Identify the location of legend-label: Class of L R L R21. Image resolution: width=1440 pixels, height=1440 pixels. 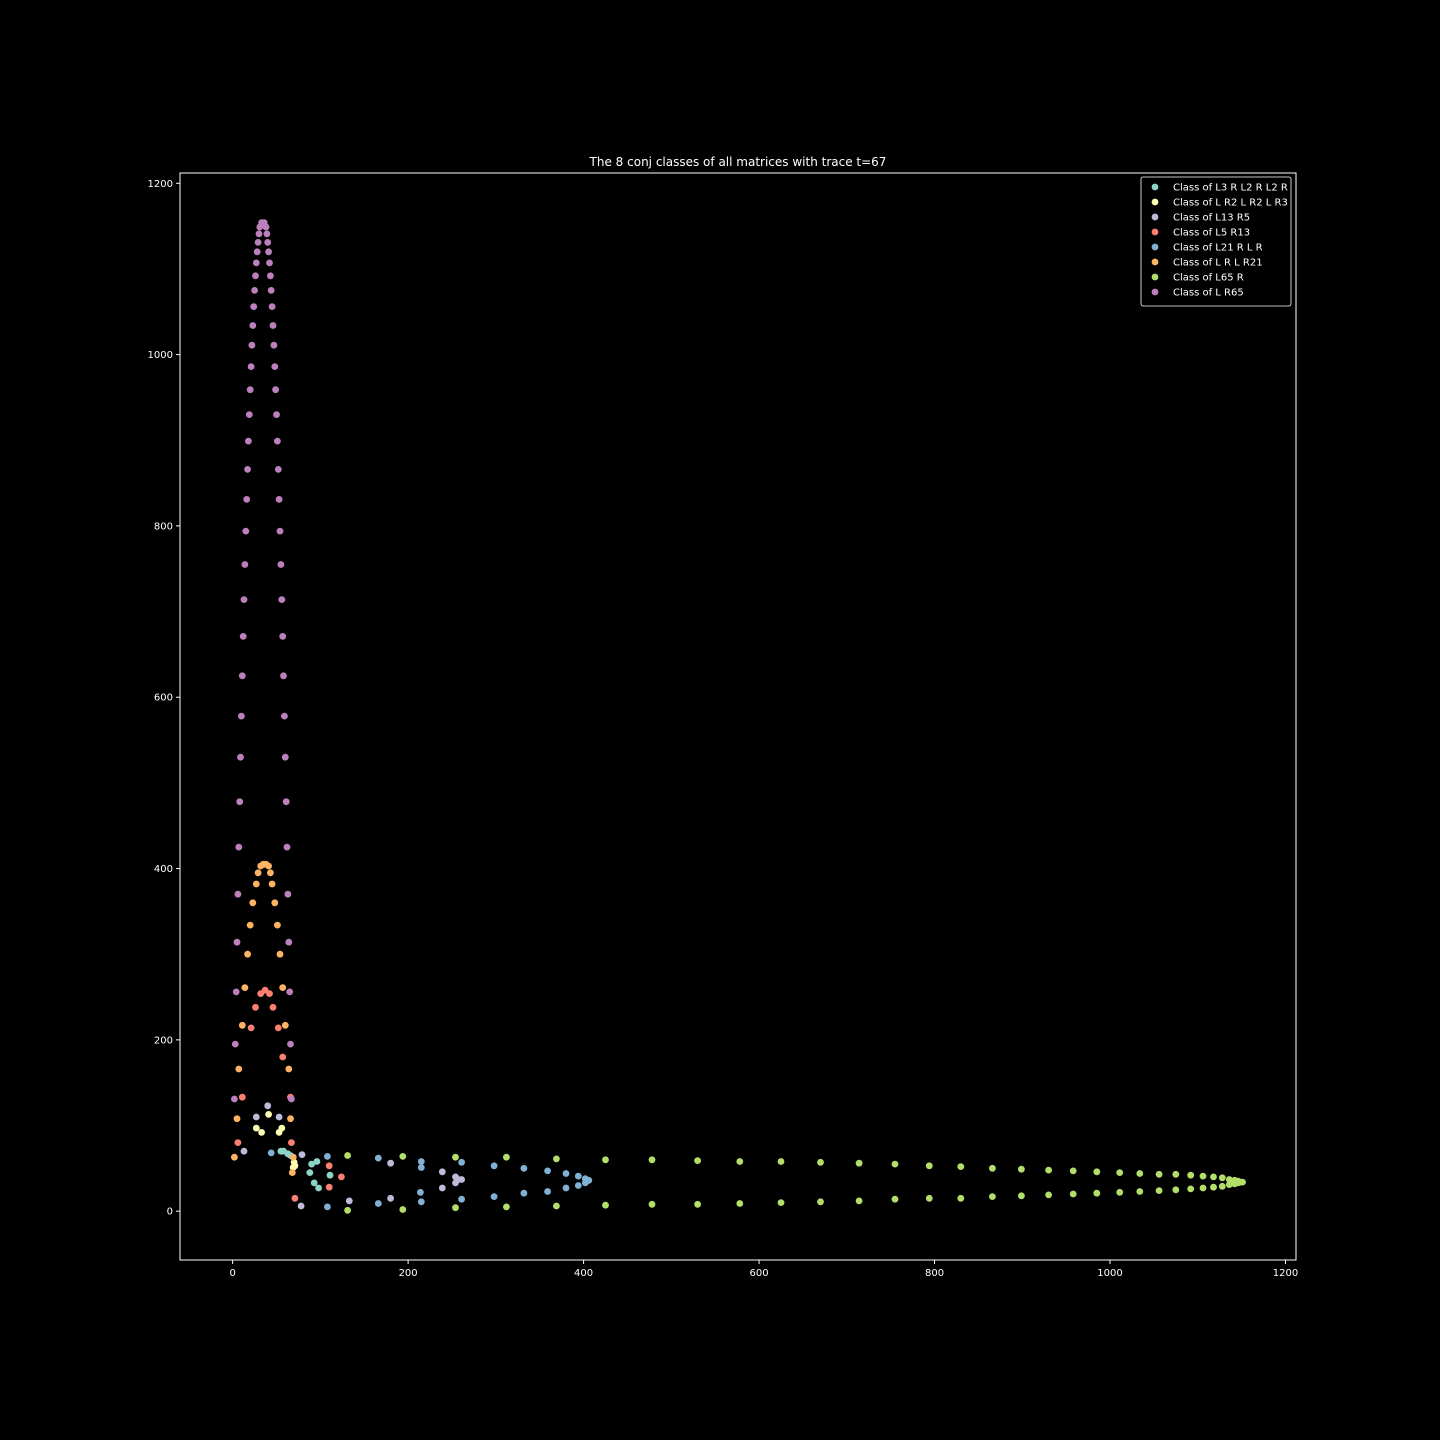
(1218, 263).